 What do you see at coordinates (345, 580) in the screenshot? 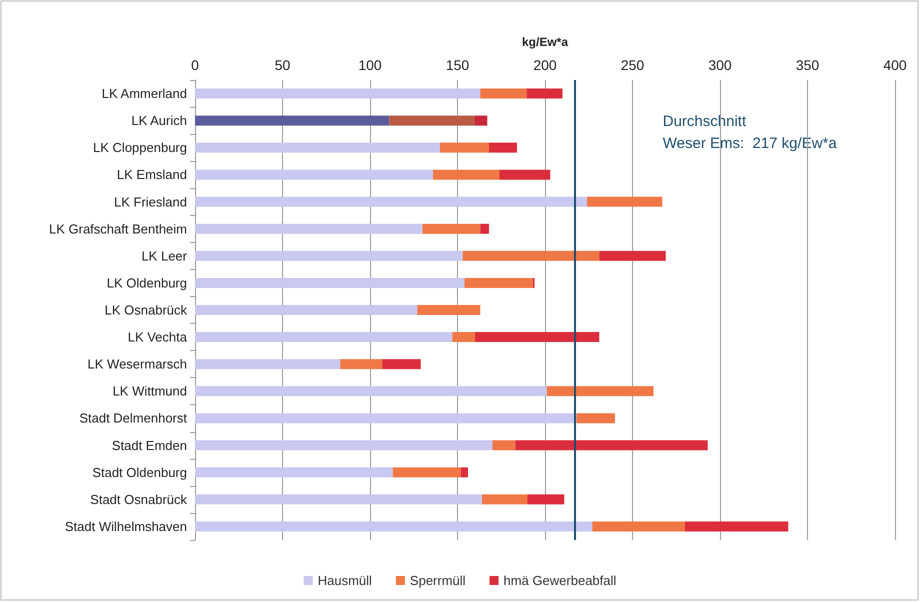
I see `legend-label: Hausmüll` at bounding box center [345, 580].